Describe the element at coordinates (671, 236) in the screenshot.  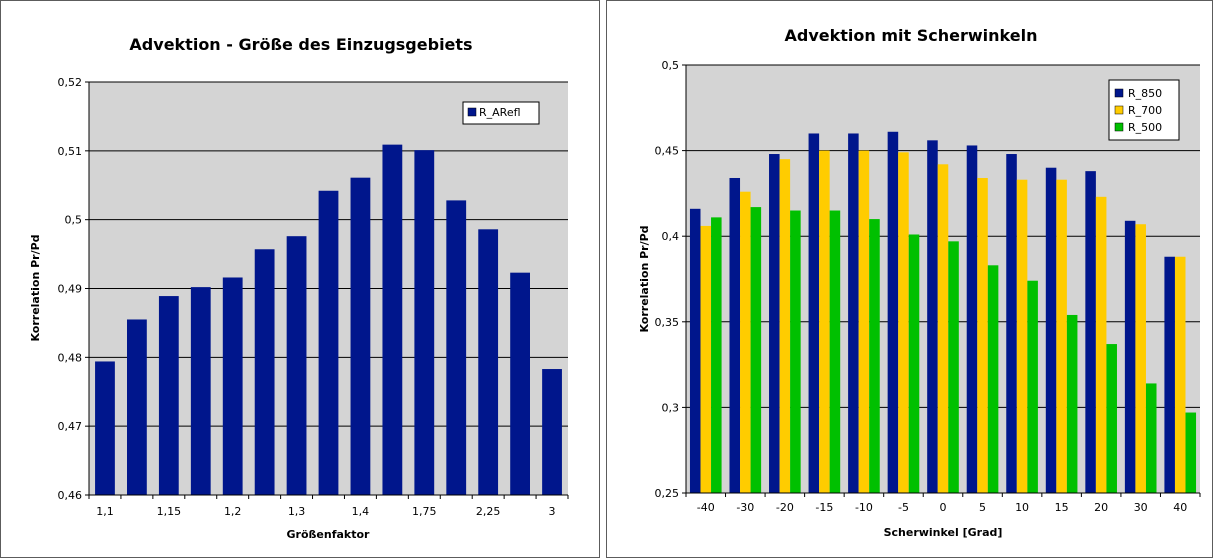
I see `y-tick-label: 0,4` at that location.